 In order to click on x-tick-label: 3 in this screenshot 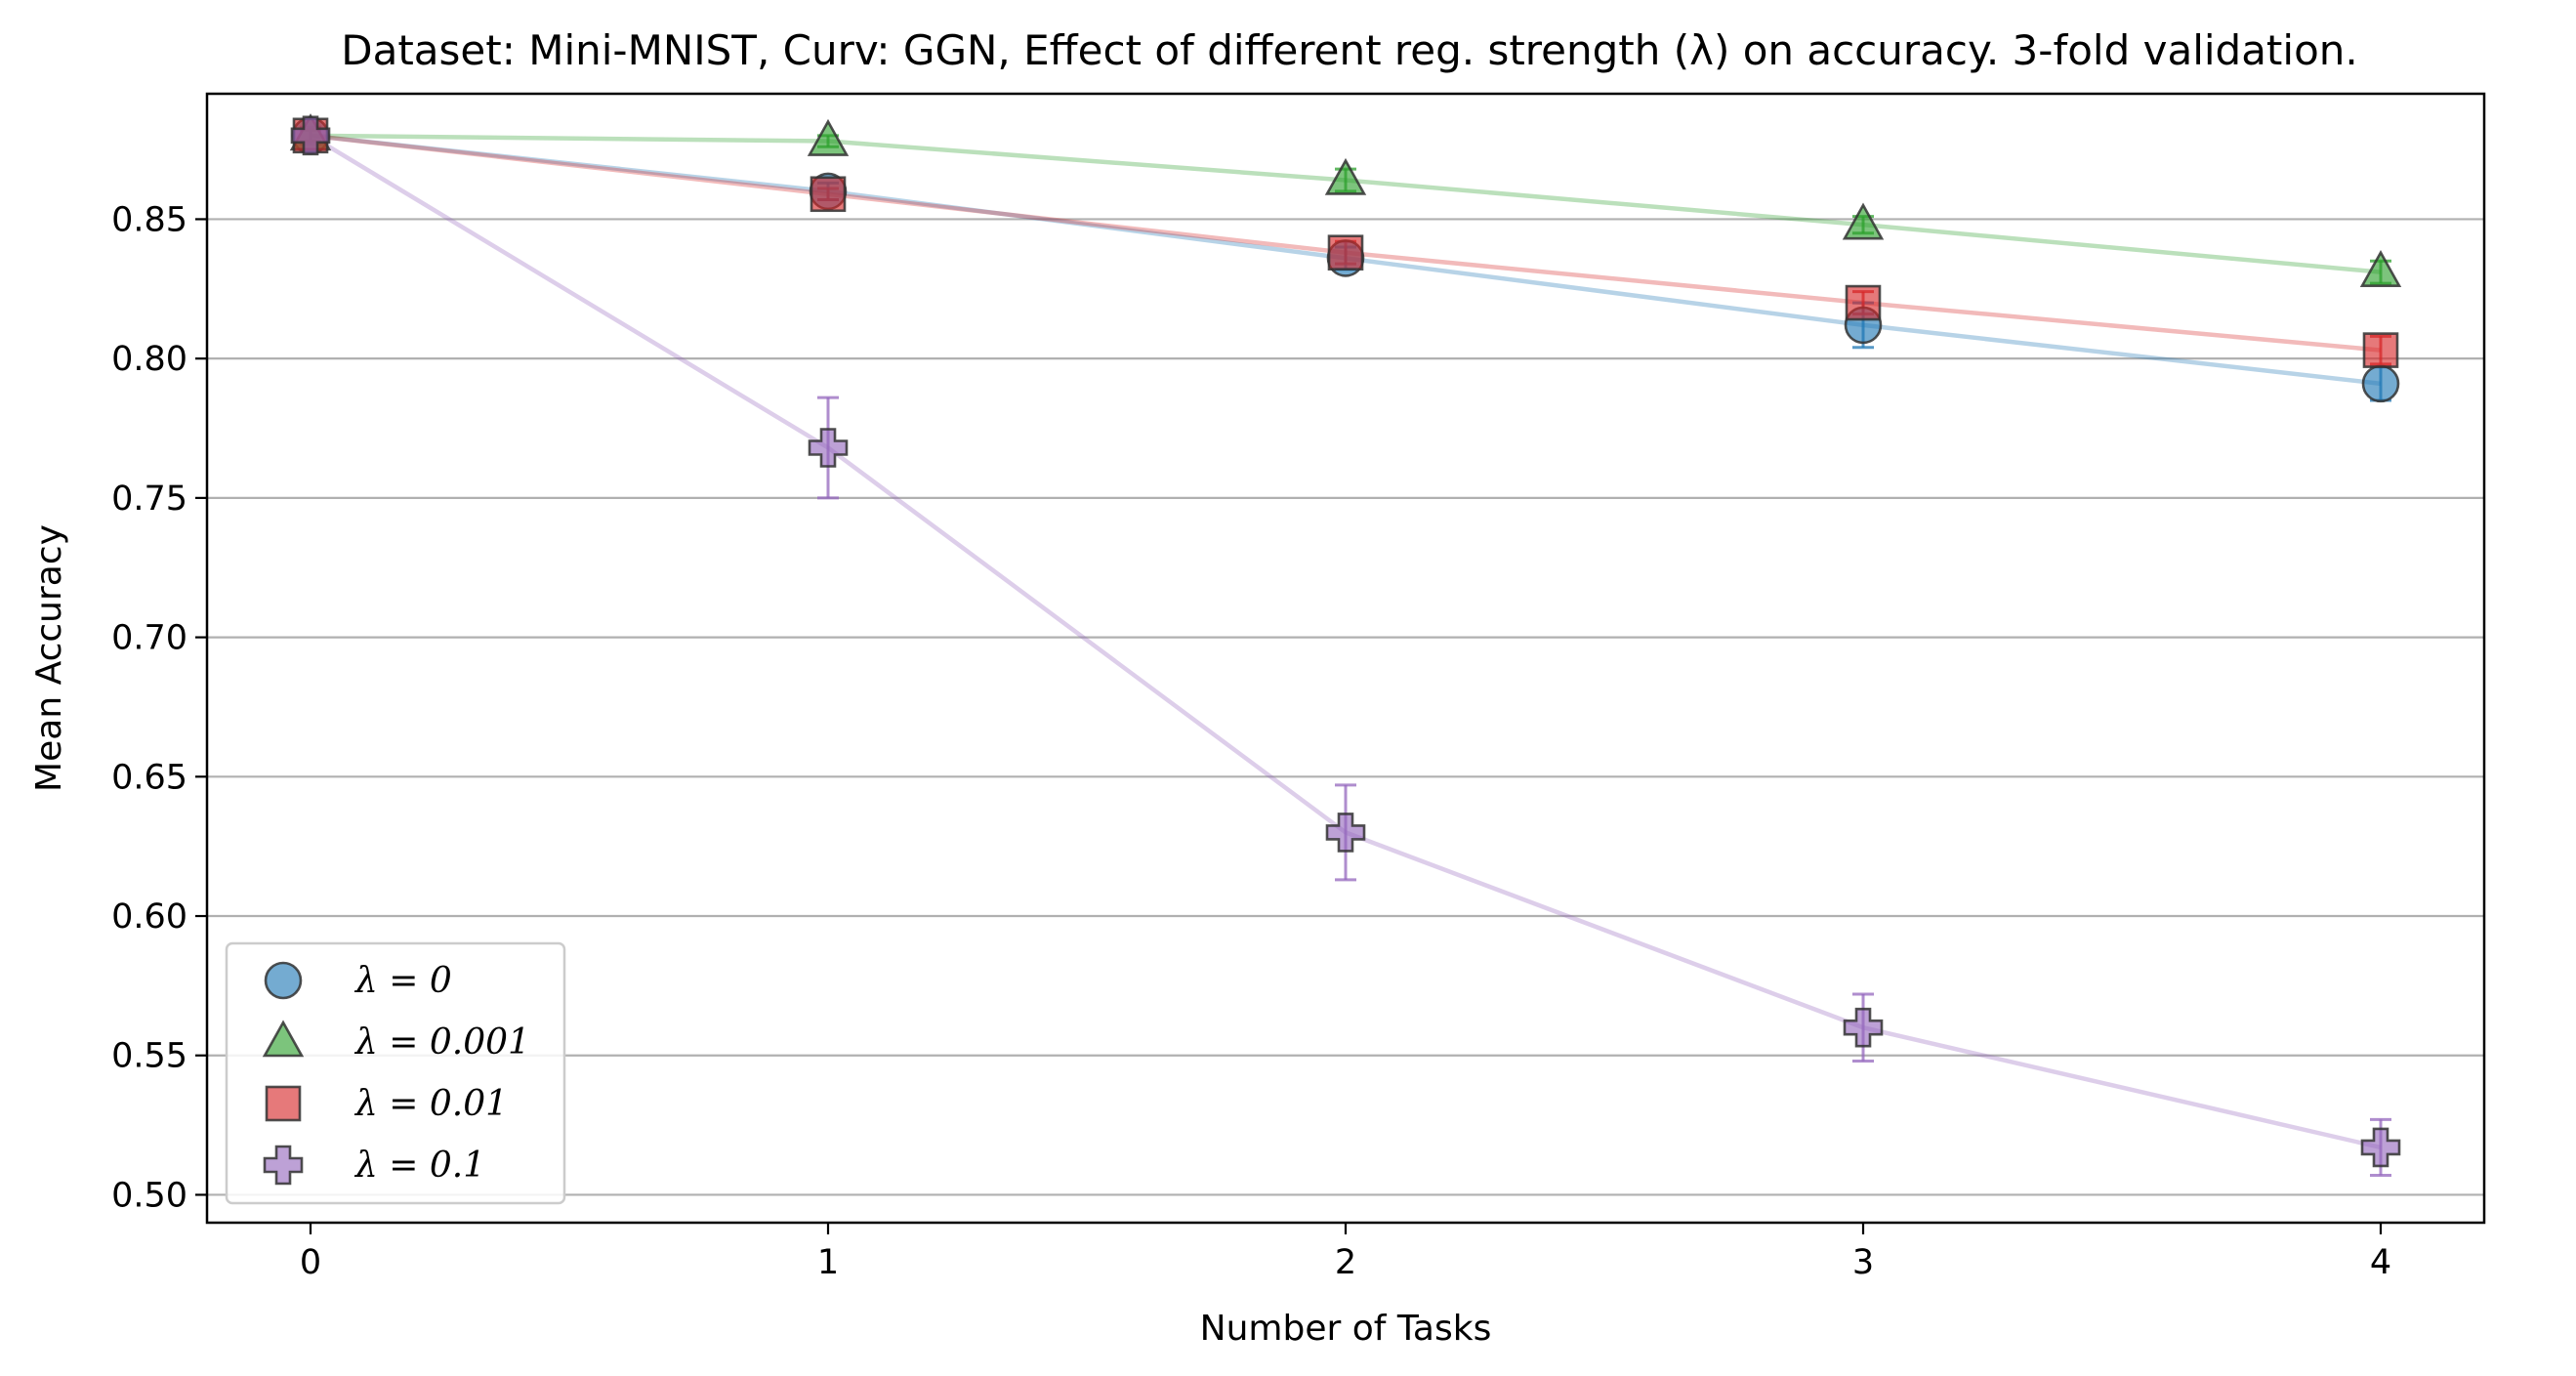, I will do `click(1863, 1262)`.